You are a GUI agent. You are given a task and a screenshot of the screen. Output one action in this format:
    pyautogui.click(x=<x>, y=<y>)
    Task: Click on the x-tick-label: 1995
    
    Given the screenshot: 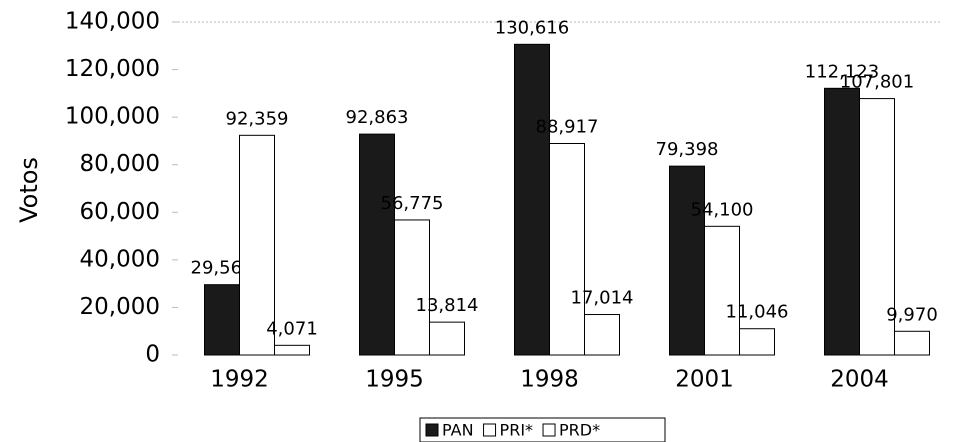 What is the action you would take?
    pyautogui.click(x=394, y=380)
    